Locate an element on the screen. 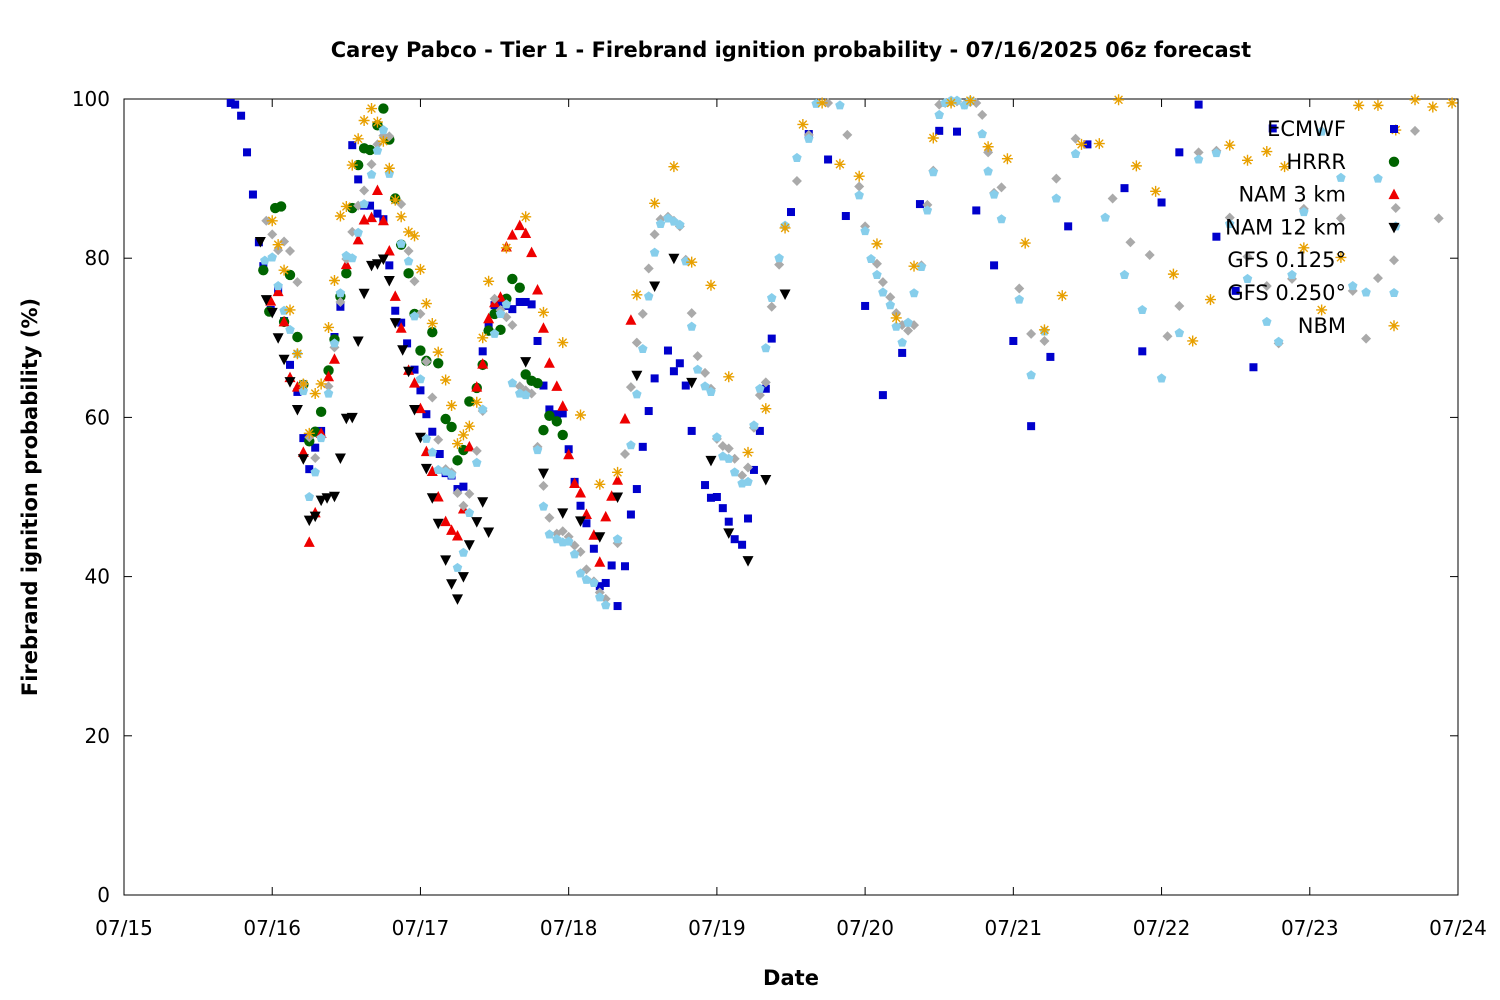 This screenshot has width=1500, height=1000. y-tick-label: 100 is located at coordinates (91, 99).